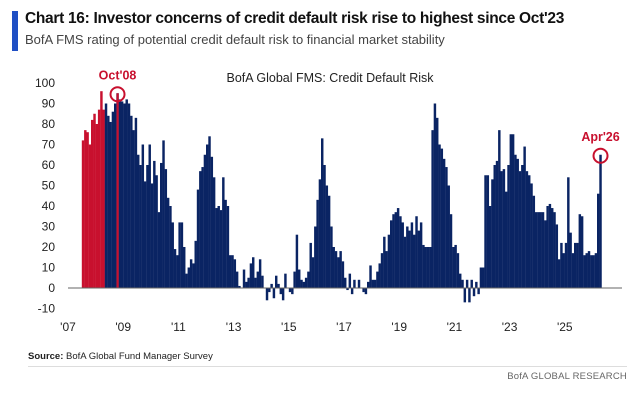 The image size is (637, 400). Describe the element at coordinates (118, 75) in the screenshot. I see `annotation-label: Oct'08` at that location.